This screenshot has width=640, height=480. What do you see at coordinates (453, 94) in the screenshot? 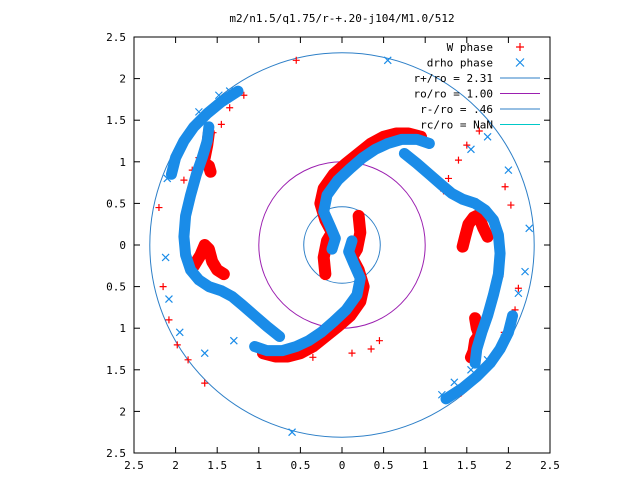
I see `legend-label: ro/ro = 1.00` at bounding box center [453, 94].